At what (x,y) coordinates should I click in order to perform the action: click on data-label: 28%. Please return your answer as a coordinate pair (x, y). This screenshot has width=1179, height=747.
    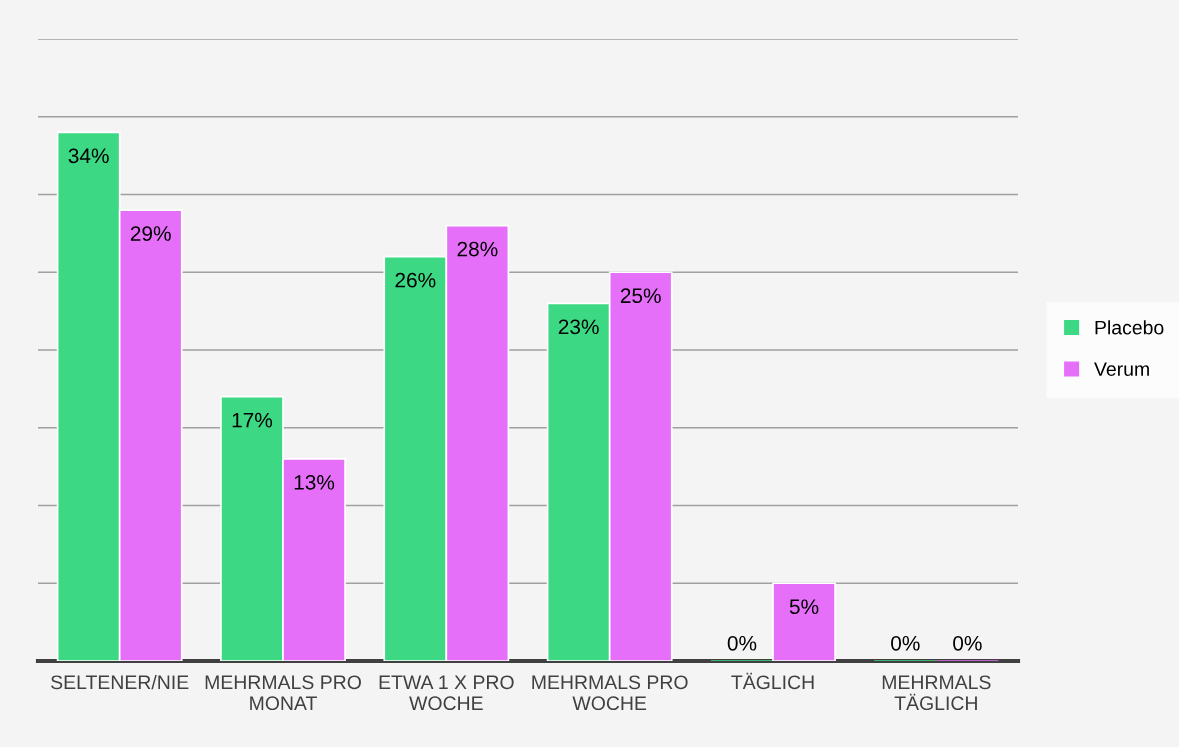
    Looking at the image, I should click on (477, 249).